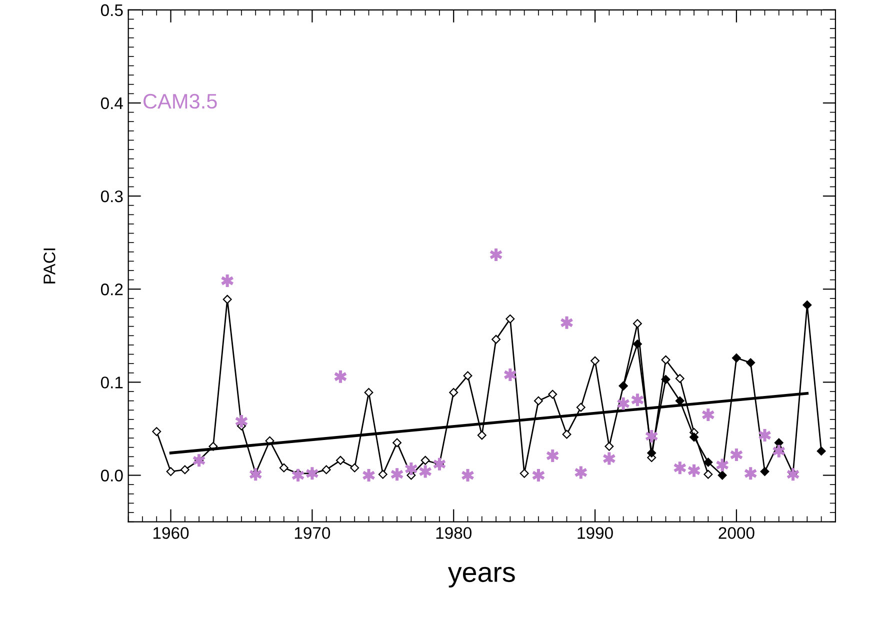 Image resolution: width=873 pixels, height=619 pixels. What do you see at coordinates (111, 290) in the screenshot?
I see `y-tick-label: 0.2` at bounding box center [111, 290].